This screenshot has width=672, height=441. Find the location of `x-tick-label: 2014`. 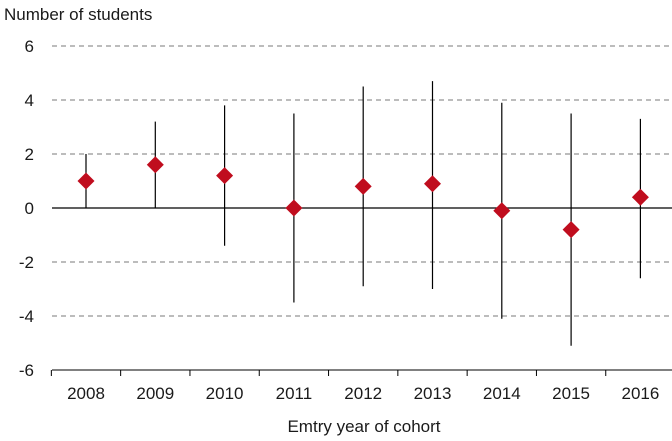

x-tick-label: 2014 is located at coordinates (502, 393).